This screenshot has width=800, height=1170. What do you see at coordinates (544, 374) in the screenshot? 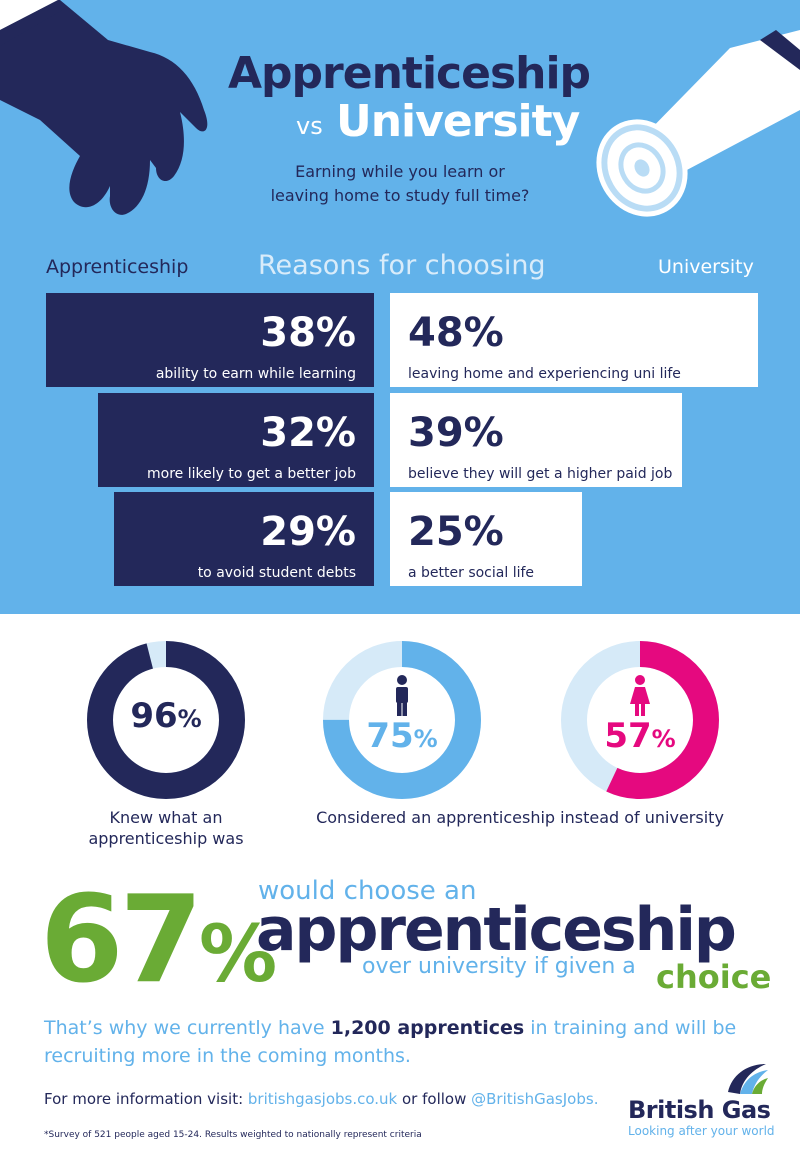
I see `bar-description: leaving home and experiencing uni life` at bounding box center [544, 374].